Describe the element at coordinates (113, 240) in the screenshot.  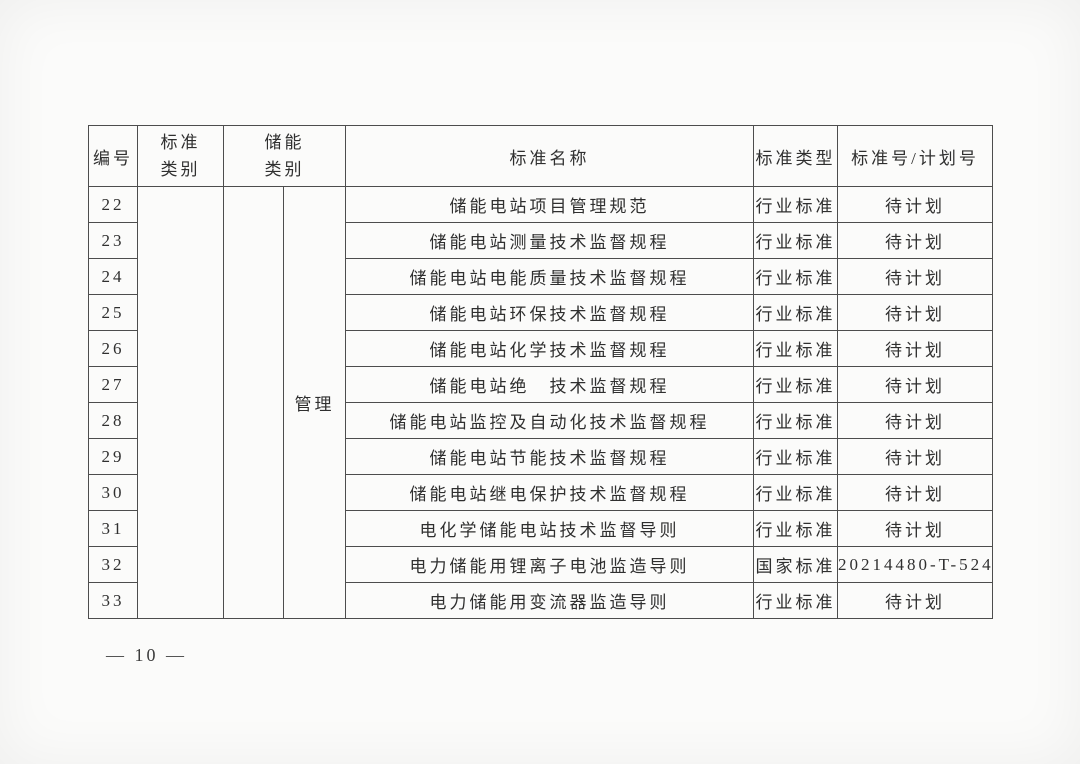
I see `row-id: 23` at that location.